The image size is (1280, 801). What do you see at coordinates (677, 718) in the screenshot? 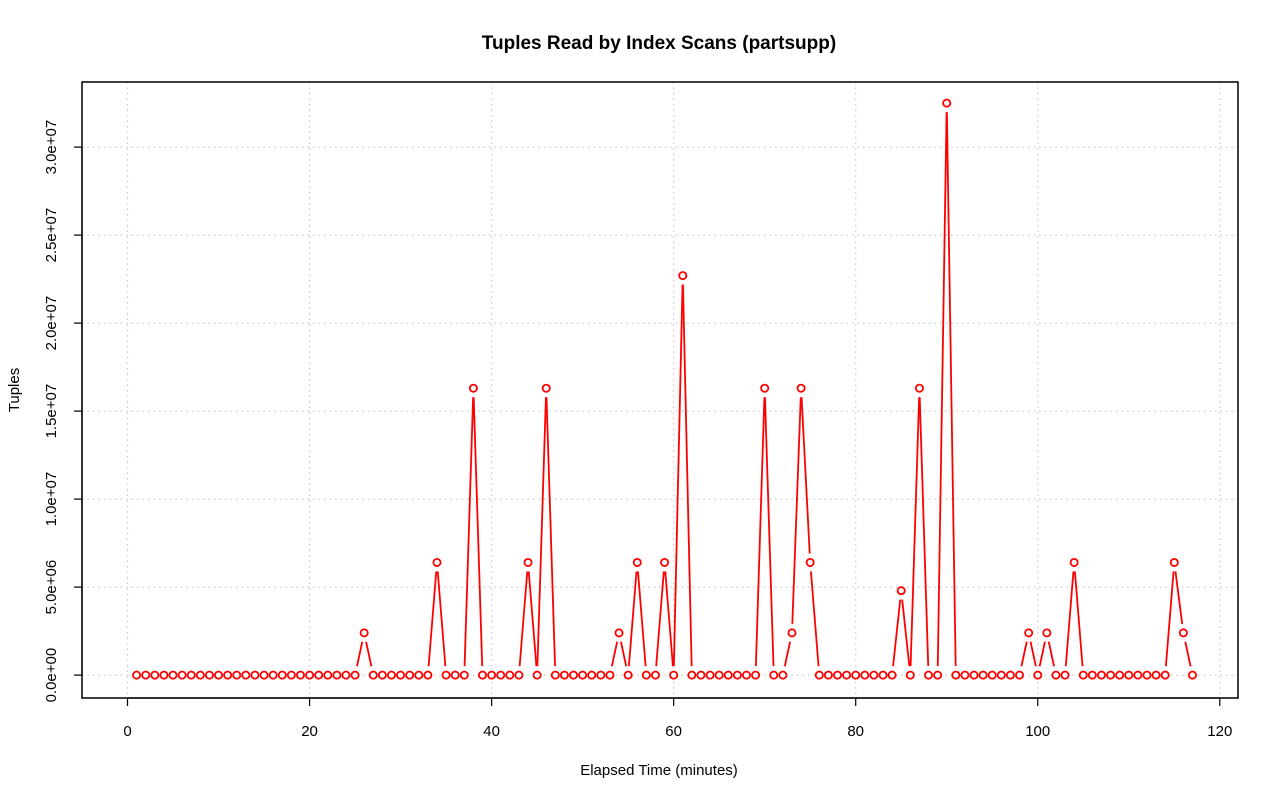
I see `x-axis: 0 20 40 60 80 100 120` at bounding box center [677, 718].